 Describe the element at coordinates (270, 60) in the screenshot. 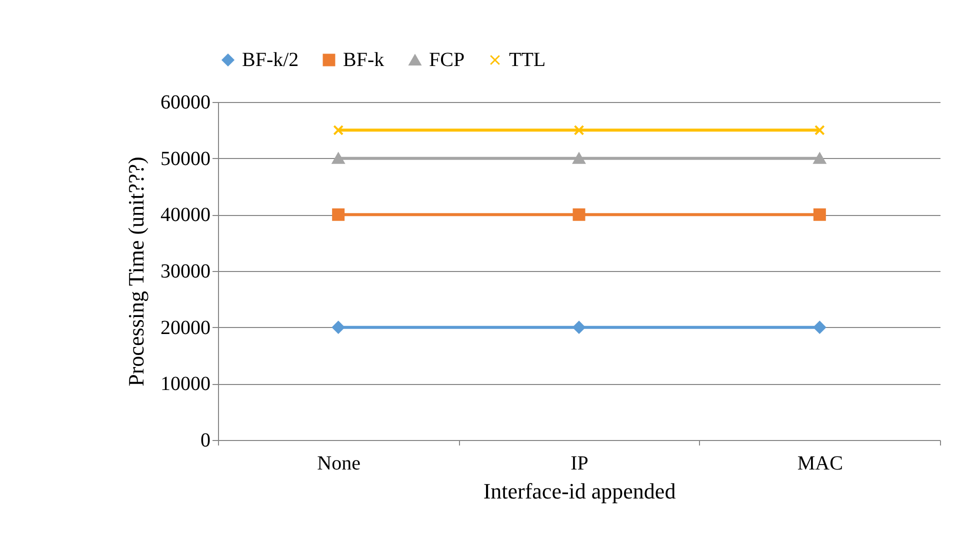

I see `legend-label: BF-k/2` at that location.